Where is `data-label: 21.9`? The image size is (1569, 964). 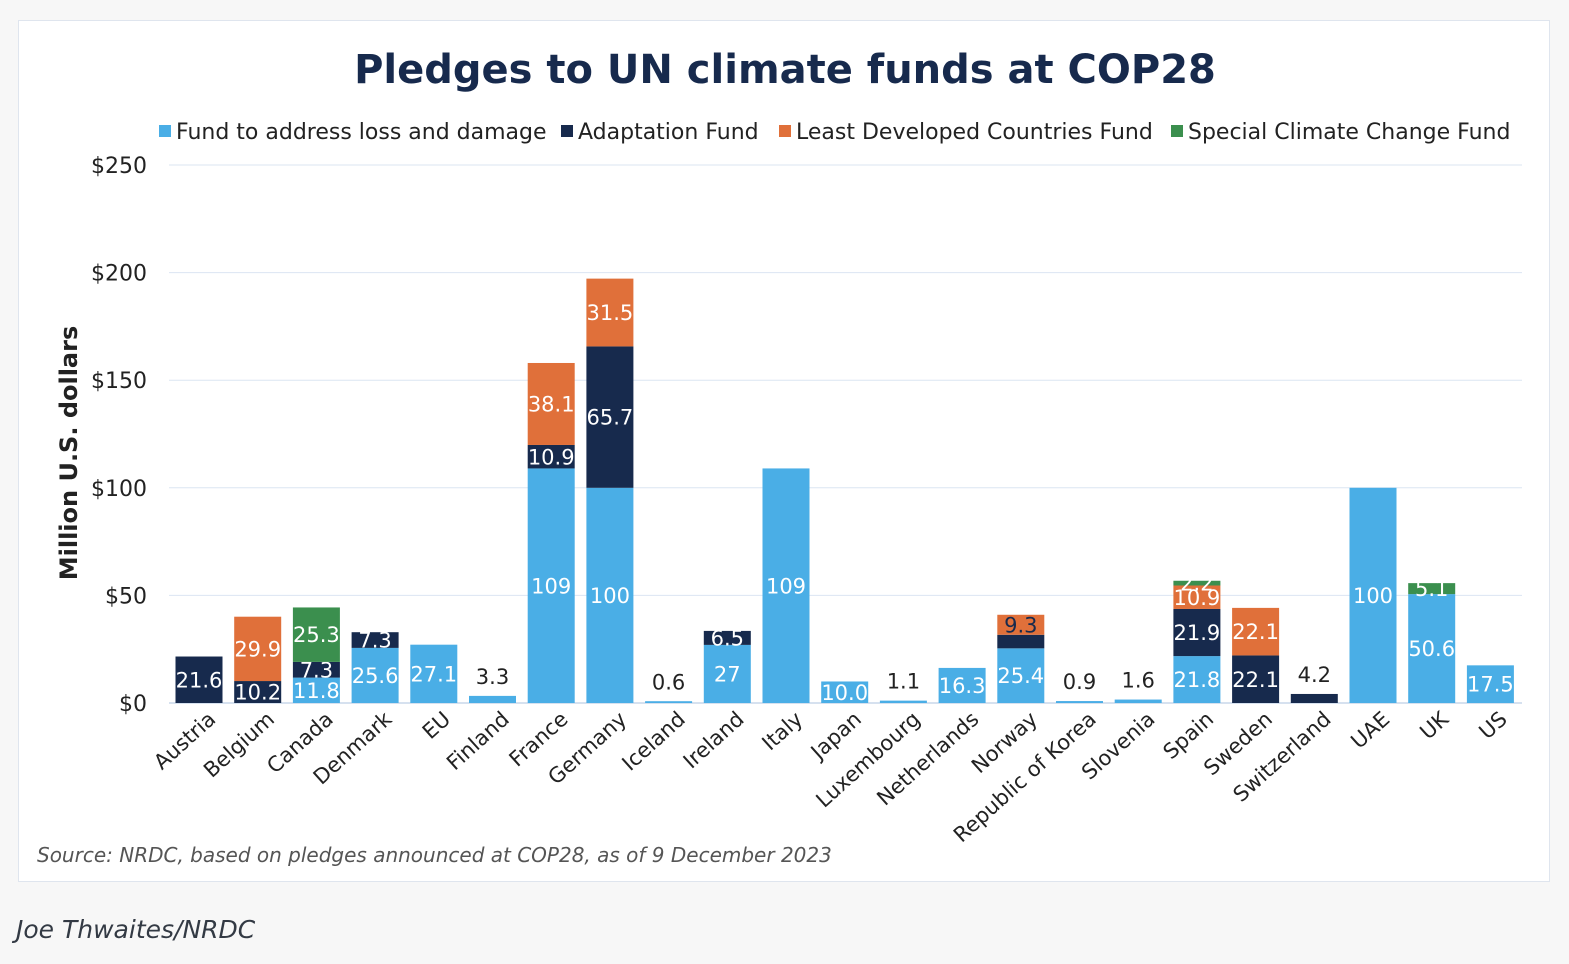
data-label: 21.9 is located at coordinates (1197, 633).